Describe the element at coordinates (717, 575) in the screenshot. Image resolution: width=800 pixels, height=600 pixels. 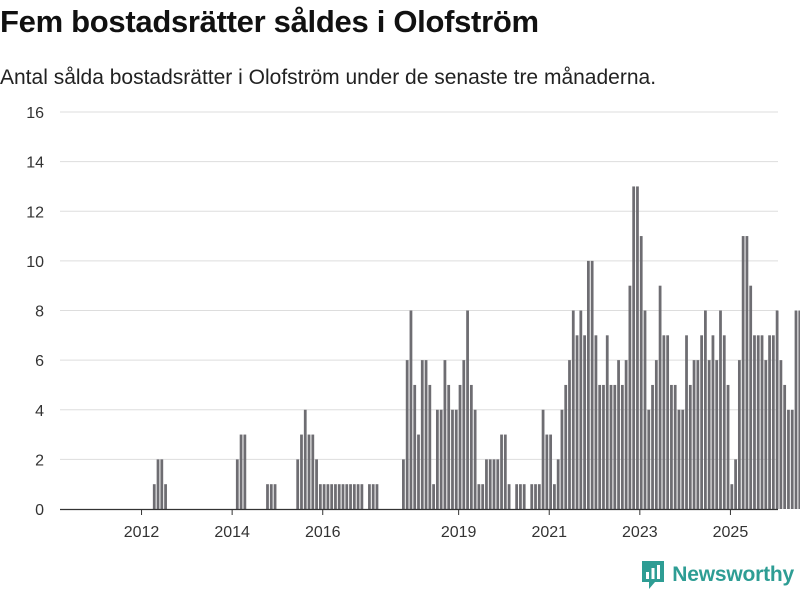
I see `brand-logo: Newsworthy` at that location.